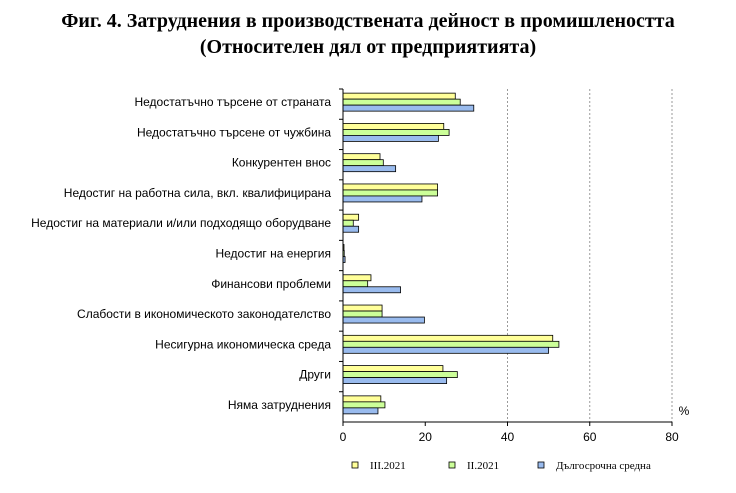  I want to click on legend-label: Дългосрочна средна, so click(603, 466).